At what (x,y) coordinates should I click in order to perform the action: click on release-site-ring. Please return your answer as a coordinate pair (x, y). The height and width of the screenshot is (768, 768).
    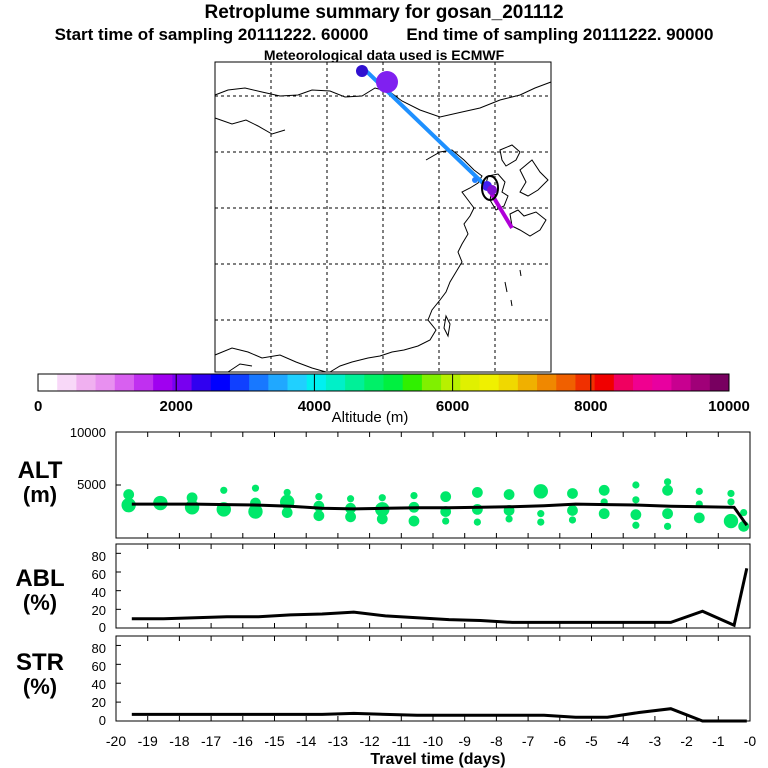
    Looking at the image, I should click on (490, 188).